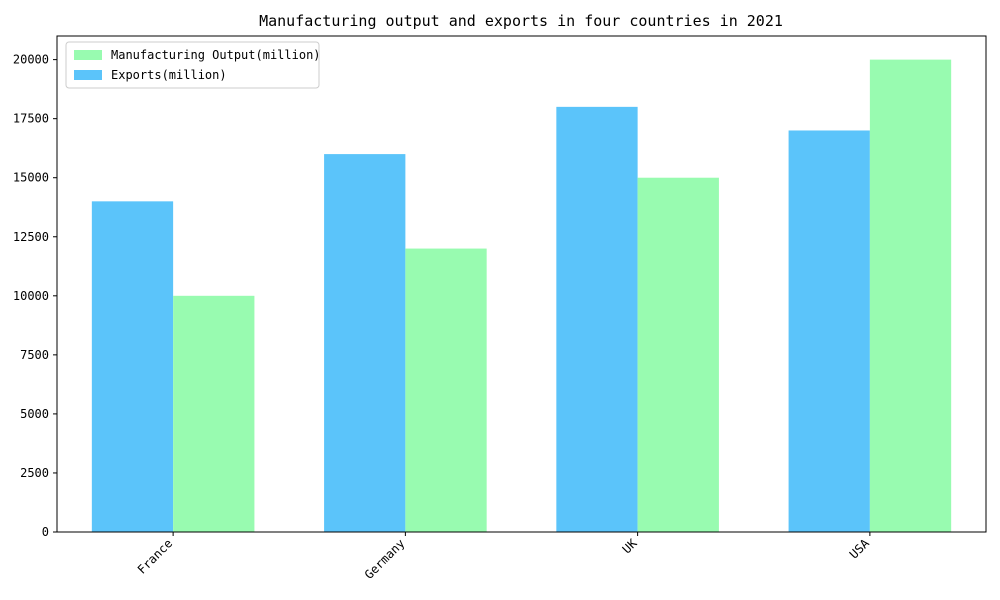 The width and height of the screenshot is (1000, 600). Describe the element at coordinates (860, 549) in the screenshot. I see `x-tick-label-usa: USA` at that location.